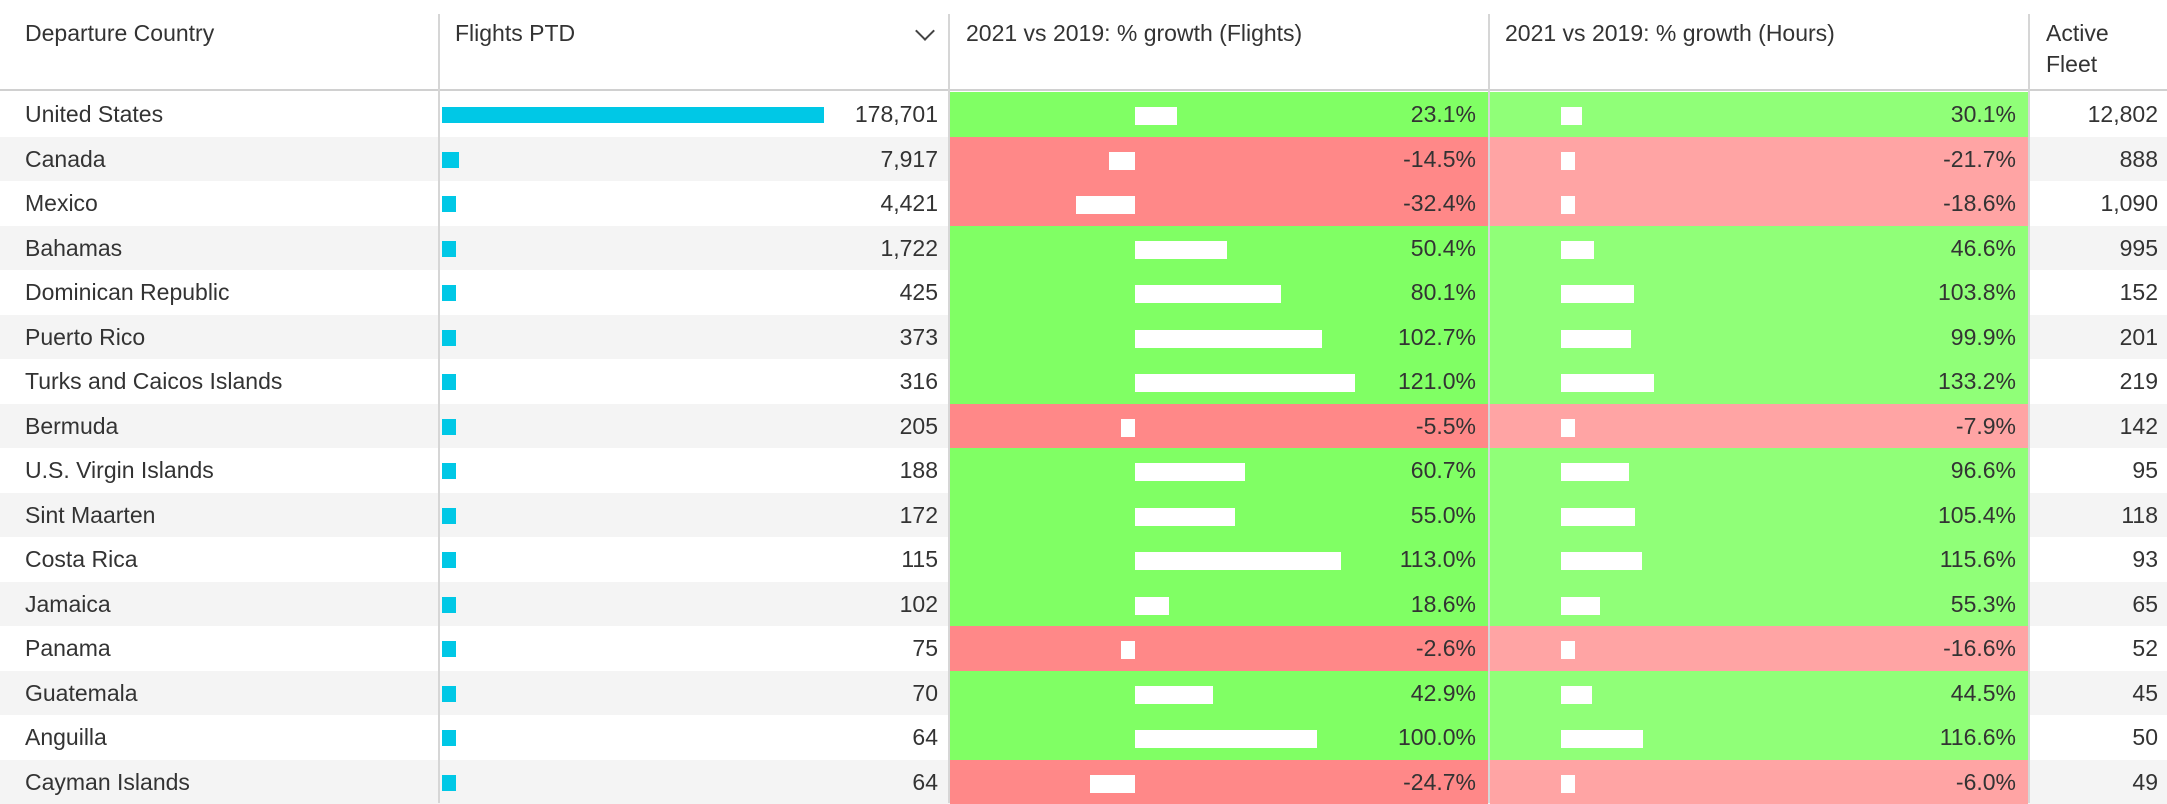 Image resolution: width=2167 pixels, height=804 pixels. I want to click on country-name: Bermuda, so click(71, 426).